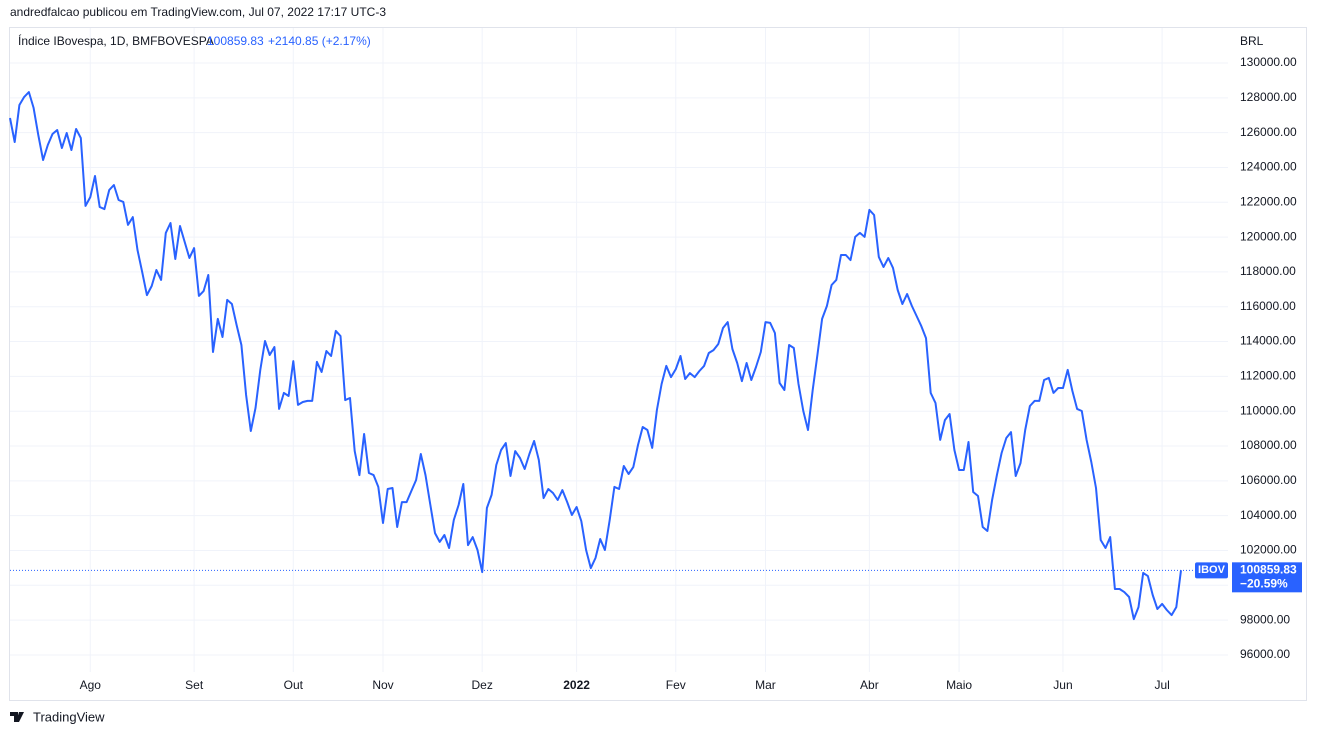  What do you see at coordinates (91, 685) in the screenshot?
I see `x-tick-label: Ago` at bounding box center [91, 685].